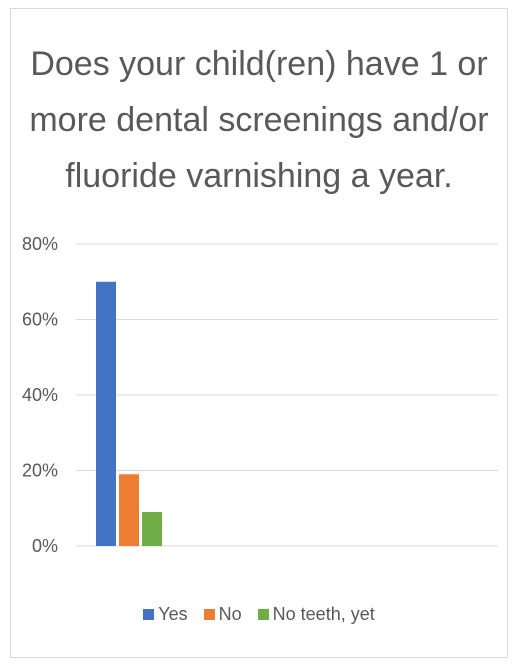  I want to click on bar-no, so click(129, 510).